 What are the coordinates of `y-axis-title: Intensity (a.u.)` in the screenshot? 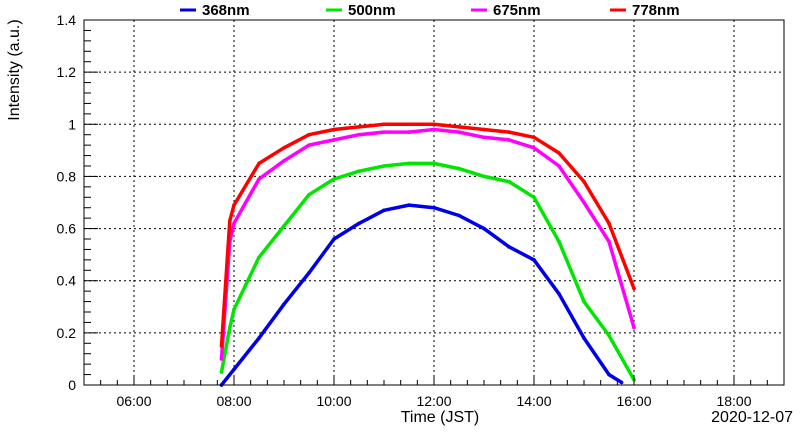 It's located at (14, 69).